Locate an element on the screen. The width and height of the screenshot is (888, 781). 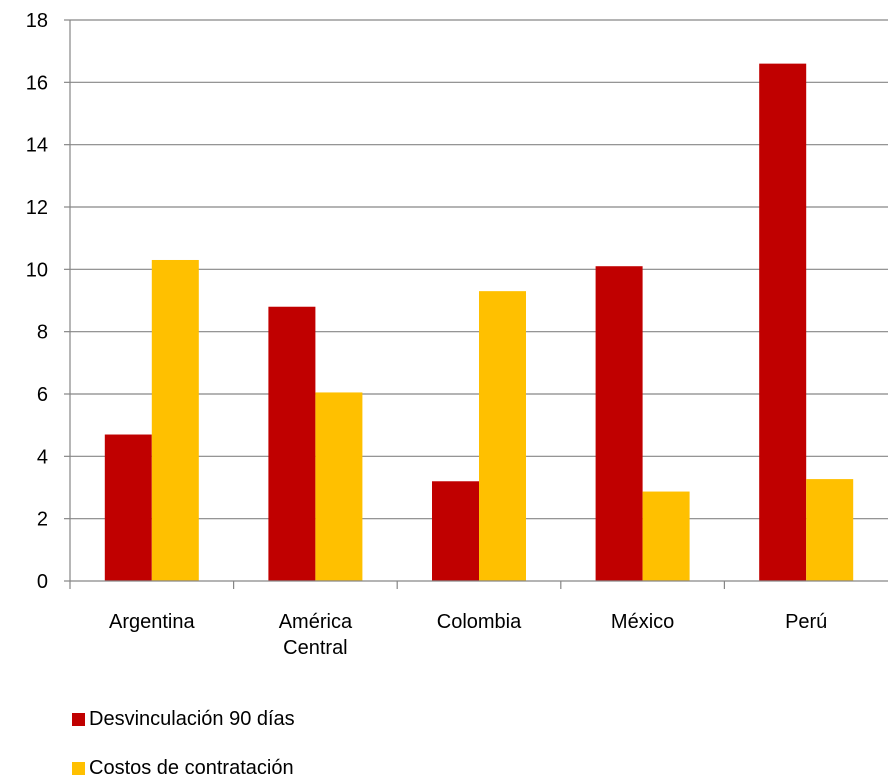
legend-swatch-costos is located at coordinates (78, 768).